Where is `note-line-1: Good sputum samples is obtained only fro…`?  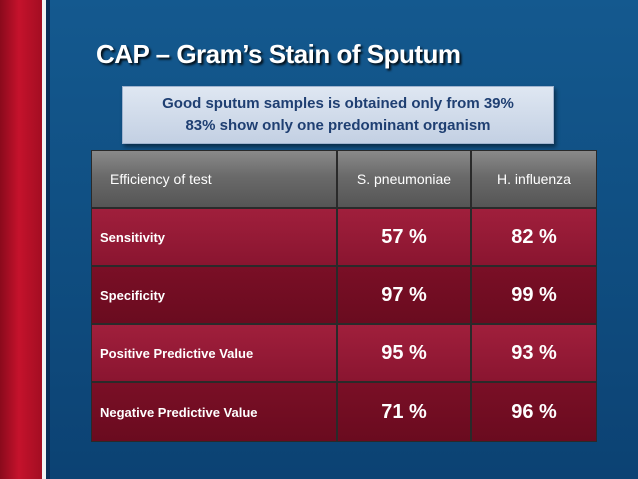 note-line-1: Good sputum samples is obtained only fro… is located at coordinates (338, 103).